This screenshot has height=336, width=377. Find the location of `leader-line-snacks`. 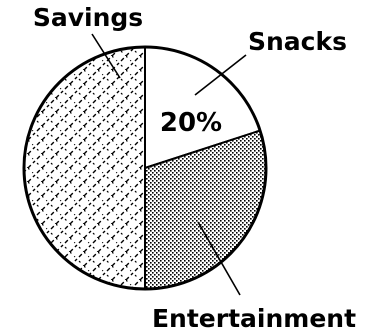

leader-line-snacks is located at coordinates (220, 75).